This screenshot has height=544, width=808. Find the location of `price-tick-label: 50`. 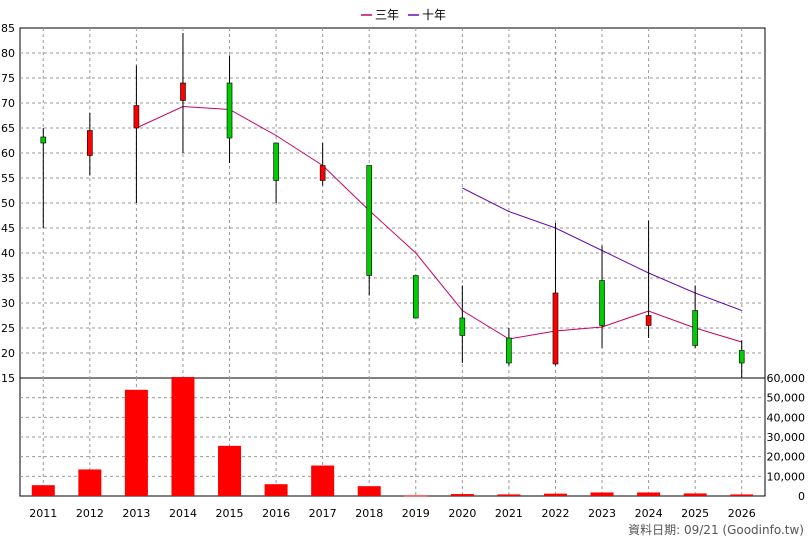

price-tick-label: 50 is located at coordinates (8, 203).